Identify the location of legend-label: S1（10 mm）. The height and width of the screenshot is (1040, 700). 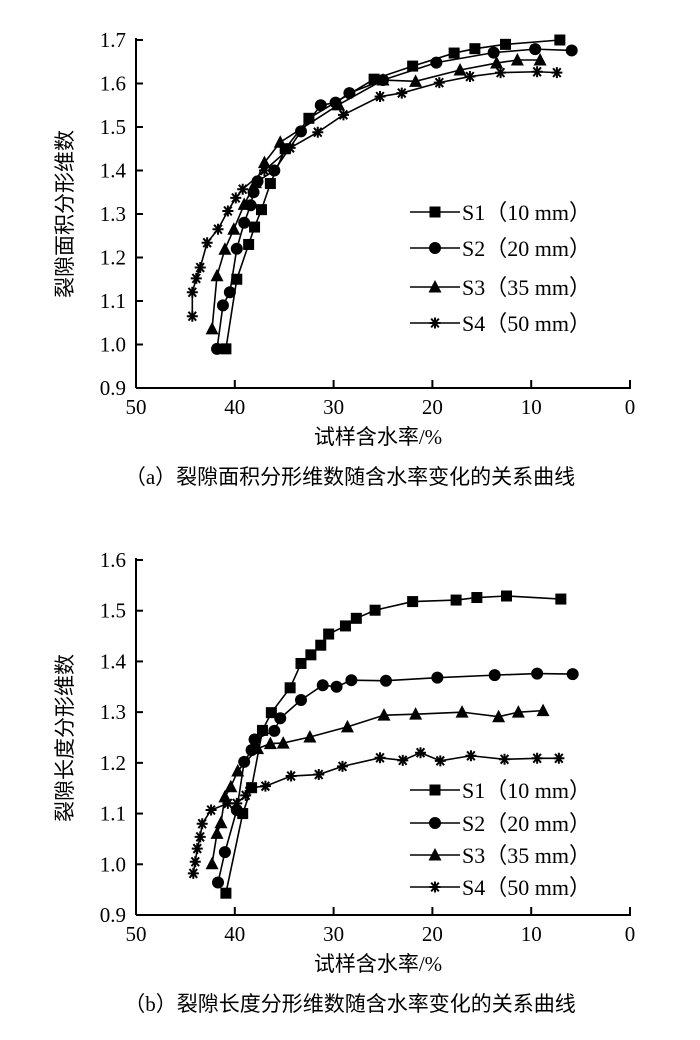
(526, 212).